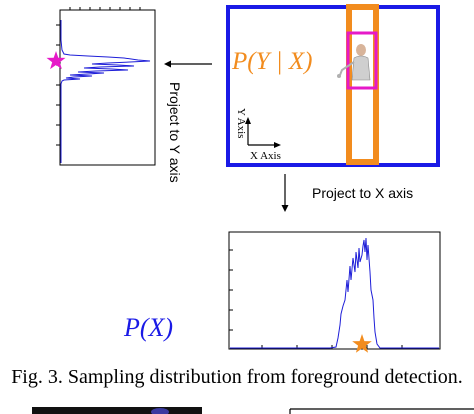  I want to click on y-projection-curve, so click(105, 91).